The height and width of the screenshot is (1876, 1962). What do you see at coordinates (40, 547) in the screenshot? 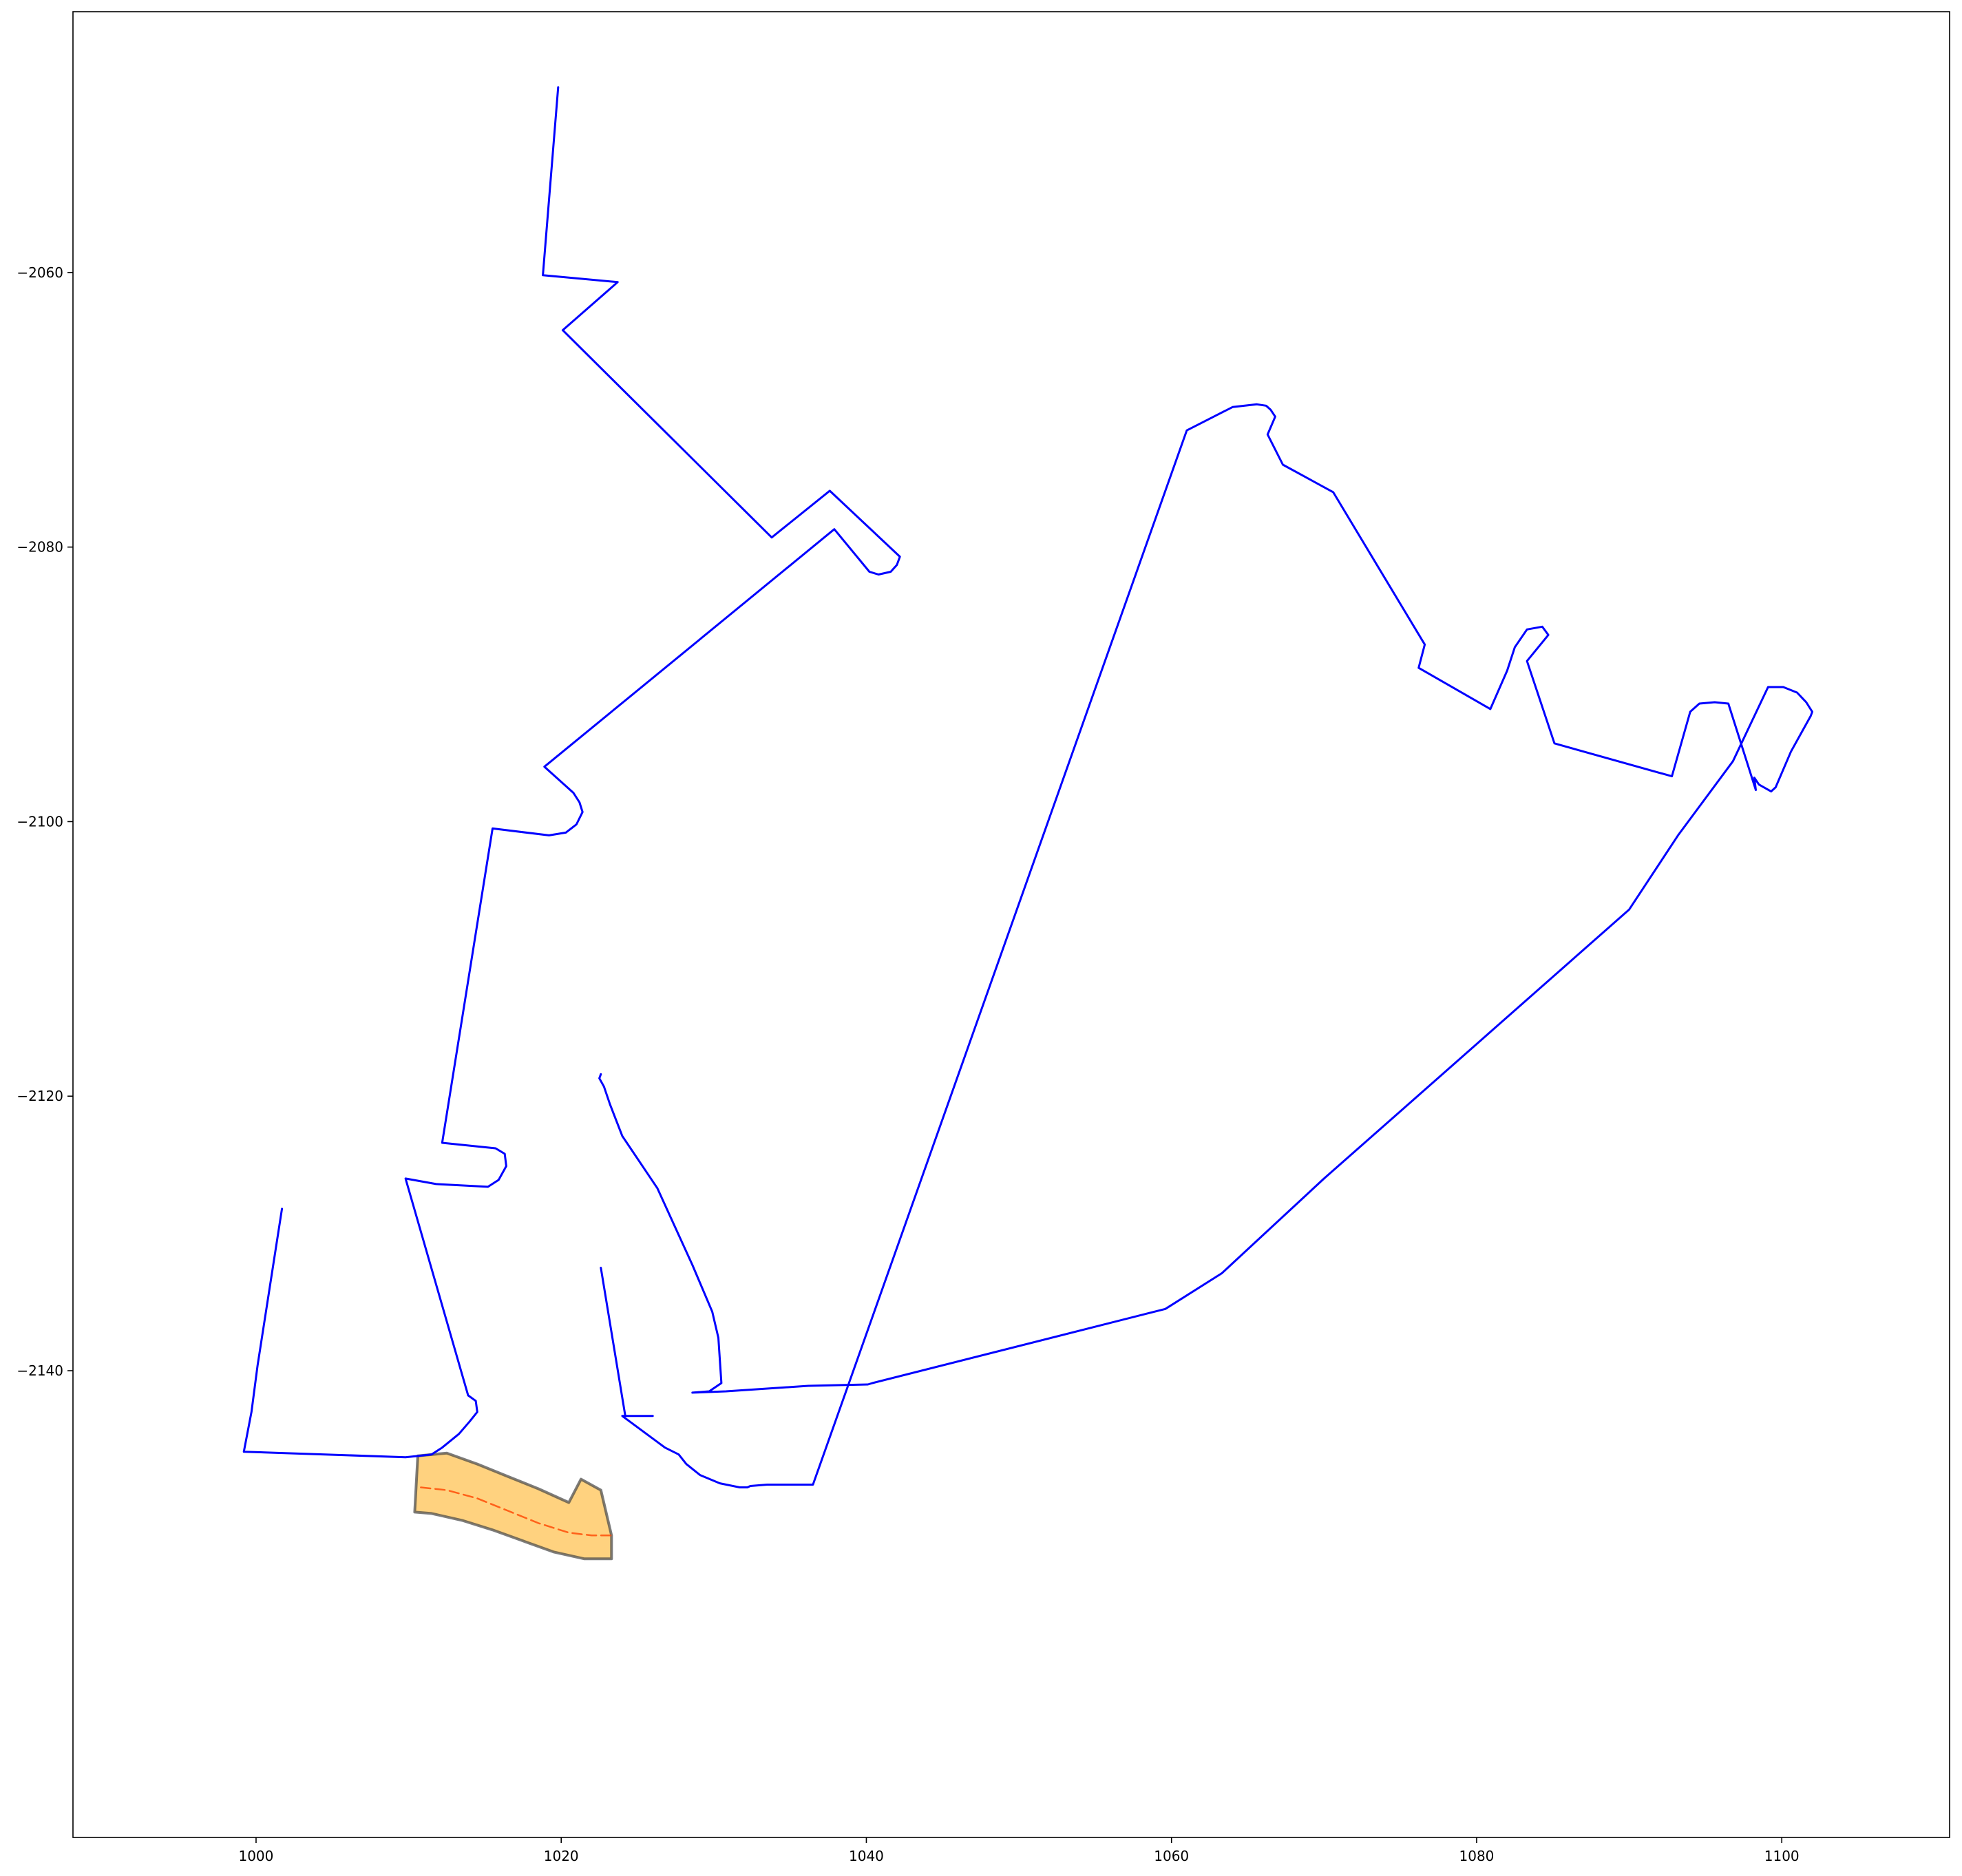
I see `y-tick-label: −2080` at bounding box center [40, 547].